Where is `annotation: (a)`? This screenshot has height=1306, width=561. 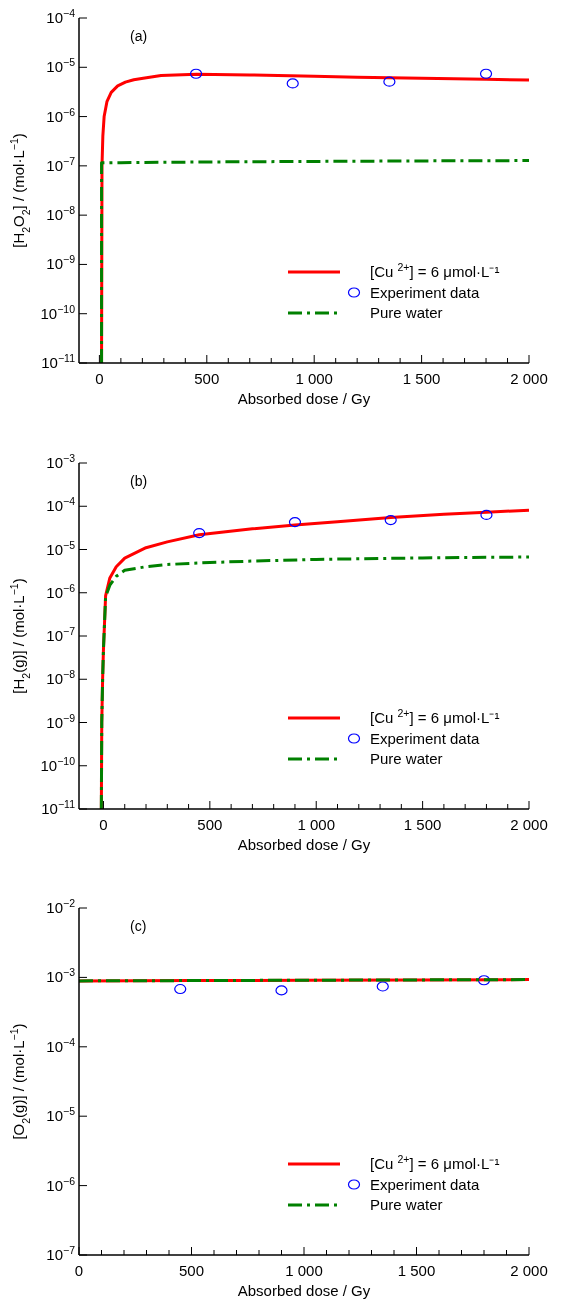 annotation: (a) is located at coordinates (139, 36).